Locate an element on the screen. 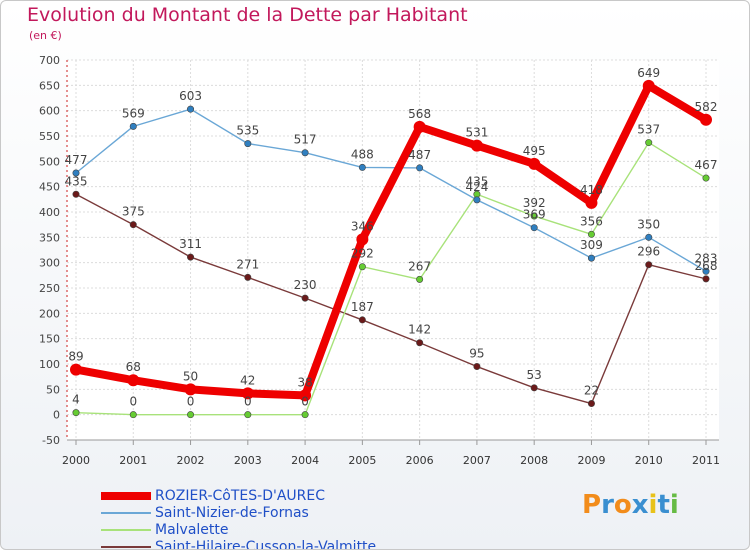 The width and height of the screenshot is (750, 550). data-label: 292 is located at coordinates (362, 254).